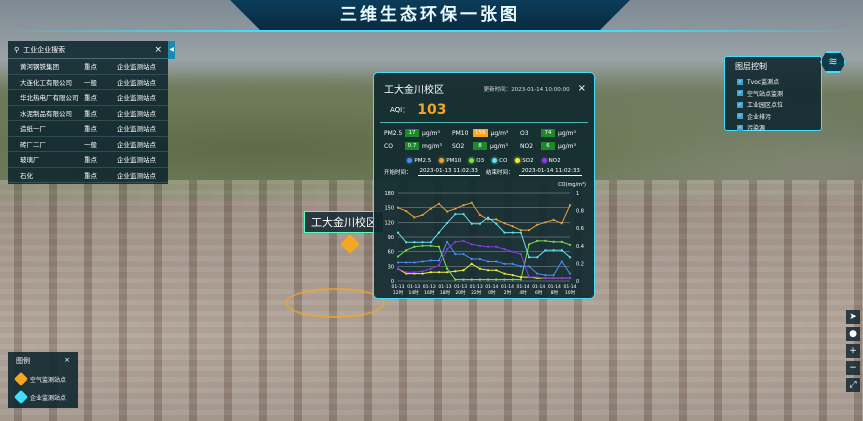  Describe the element at coordinates (88, 67) in the screenshot. I see `list-item: 黄河钢铁集团 重点 企业监测站点` at that location.